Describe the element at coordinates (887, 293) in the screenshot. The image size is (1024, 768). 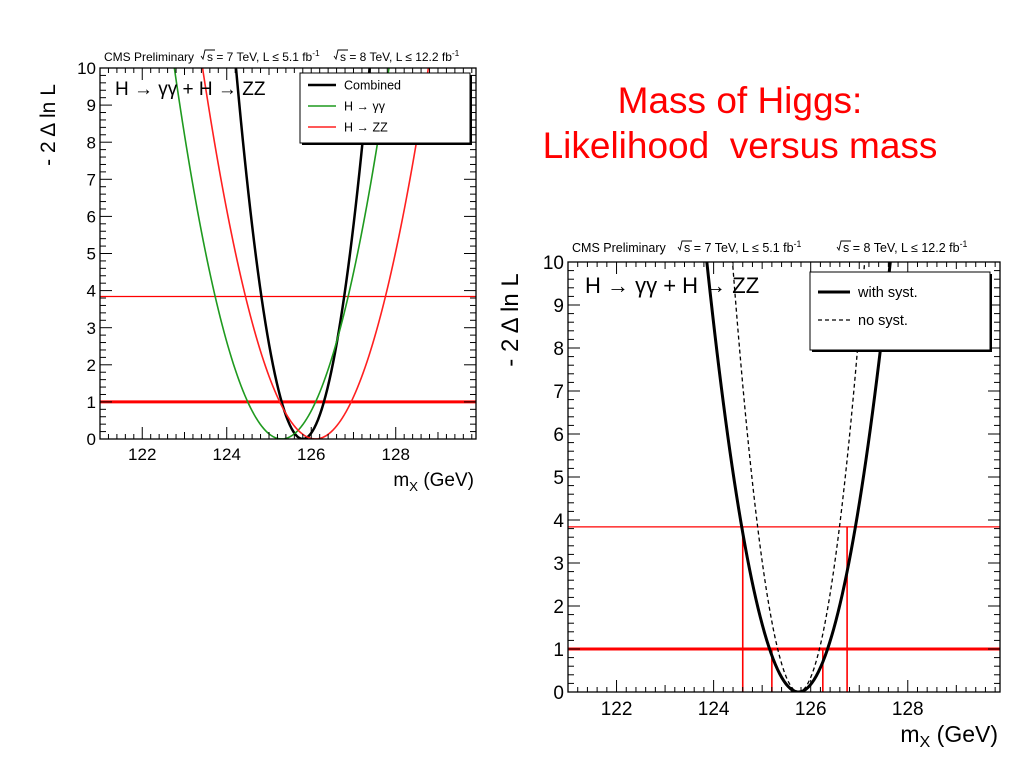
I see `legend-label: with syst.` at that location.